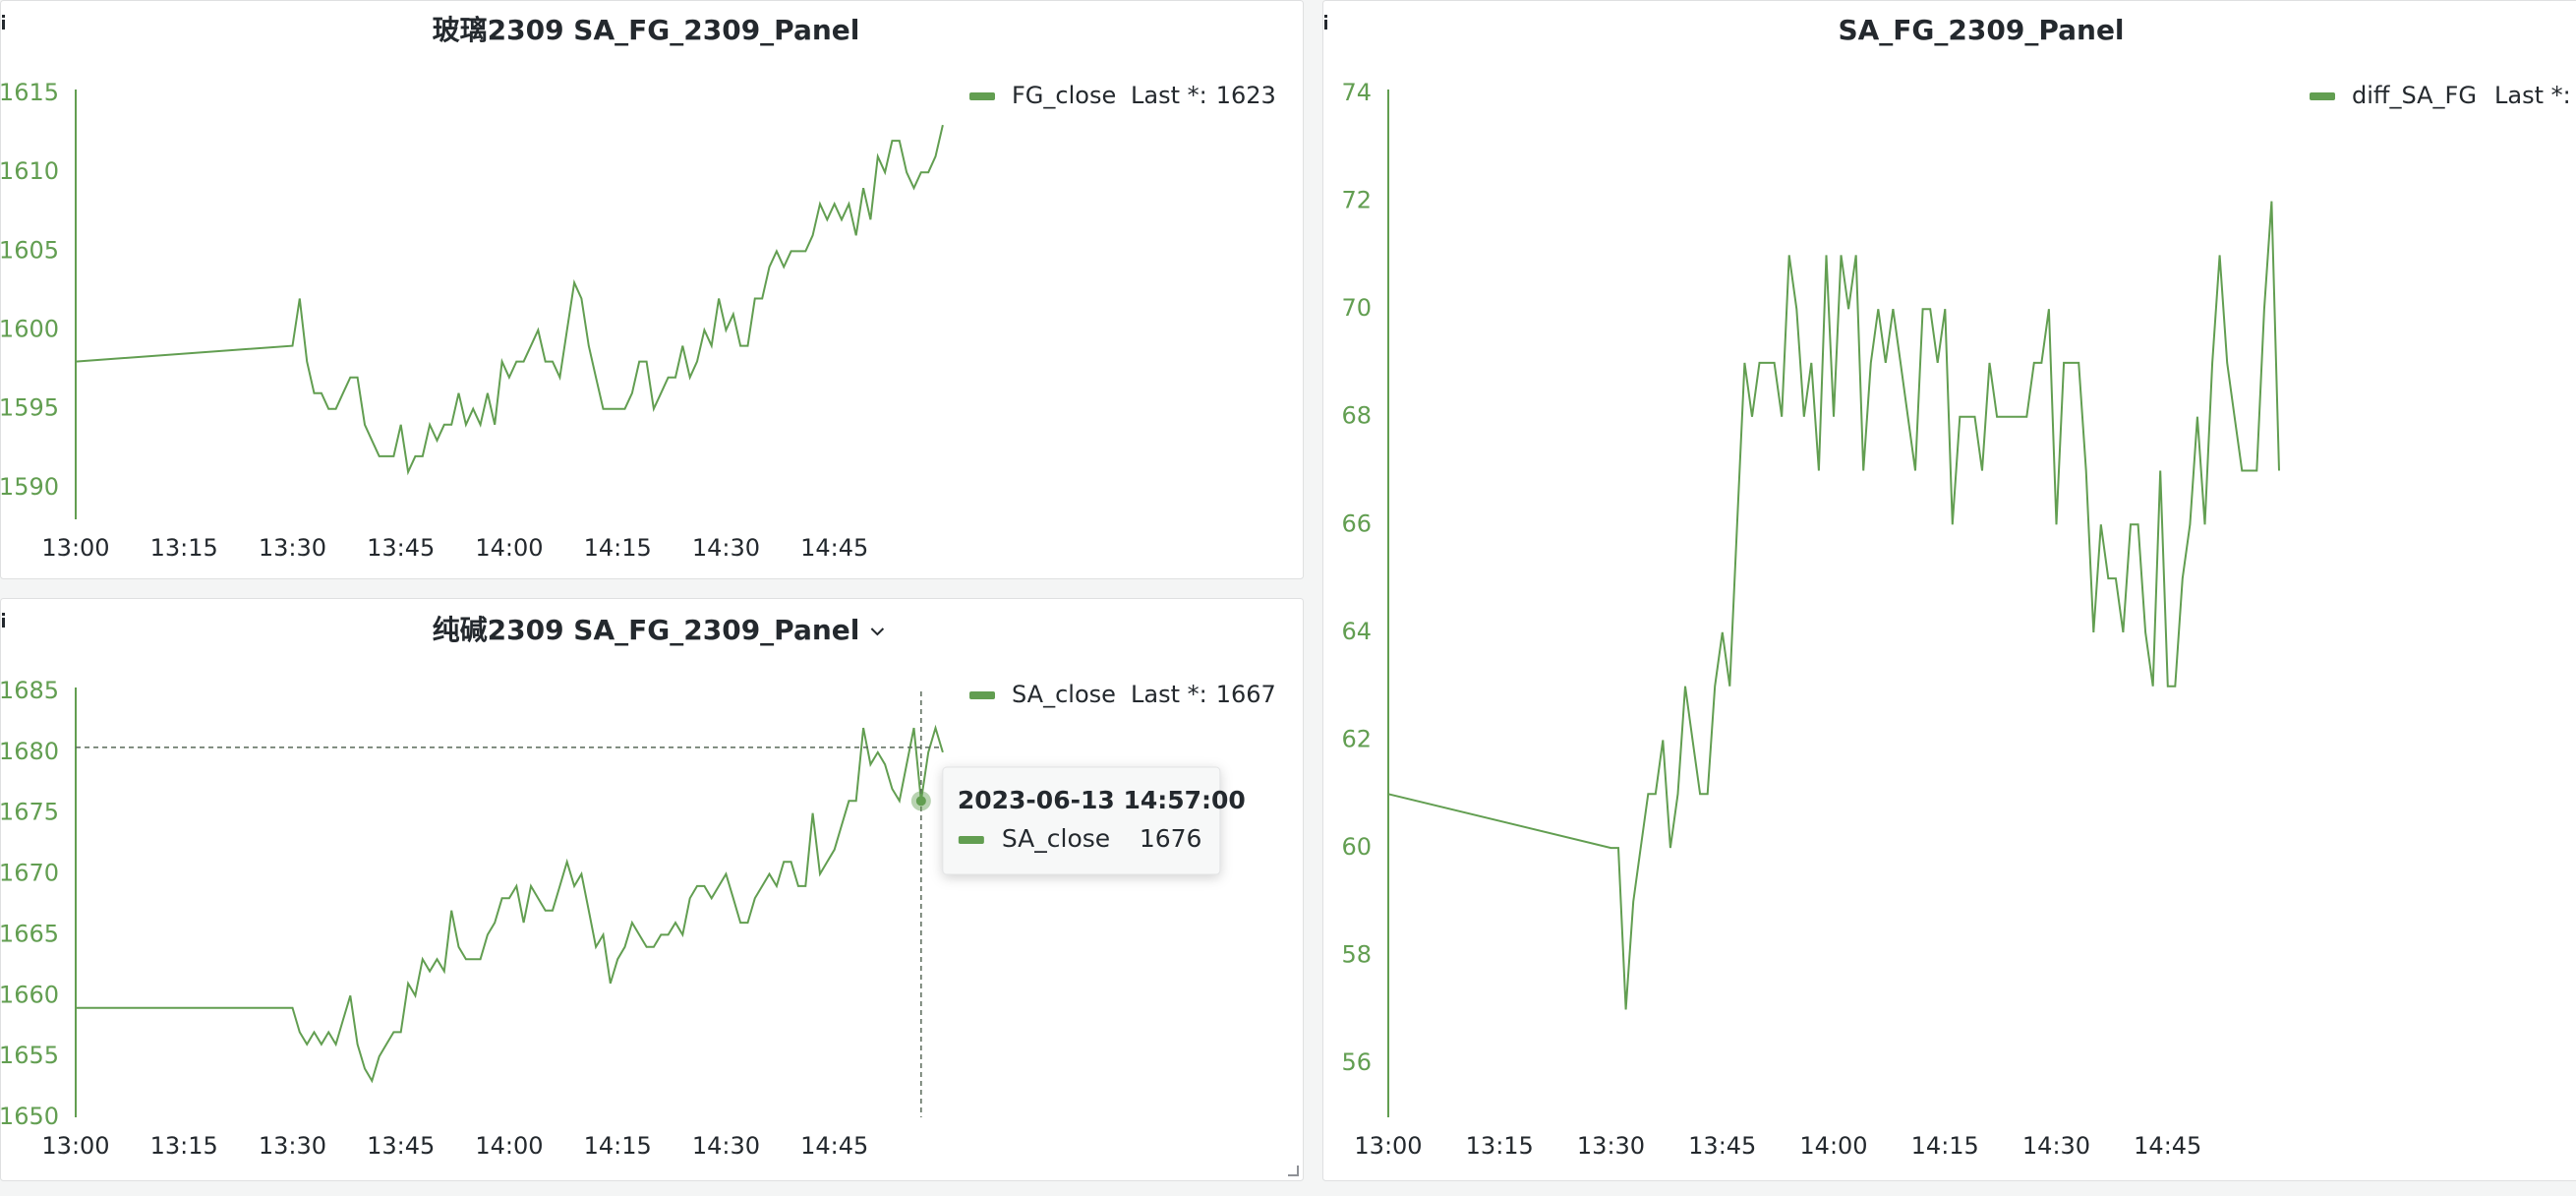  What do you see at coordinates (29, 487) in the screenshot?
I see `y-tick-label: 1590` at bounding box center [29, 487].